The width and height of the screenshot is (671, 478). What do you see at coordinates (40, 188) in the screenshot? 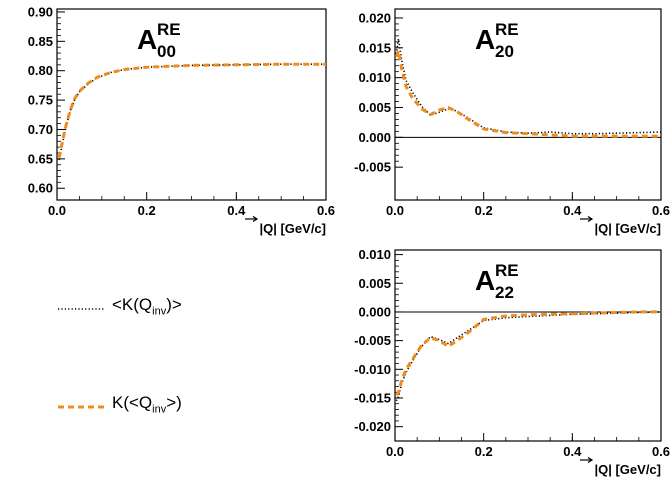
I see `y-tick-label: 0.60` at bounding box center [40, 188].